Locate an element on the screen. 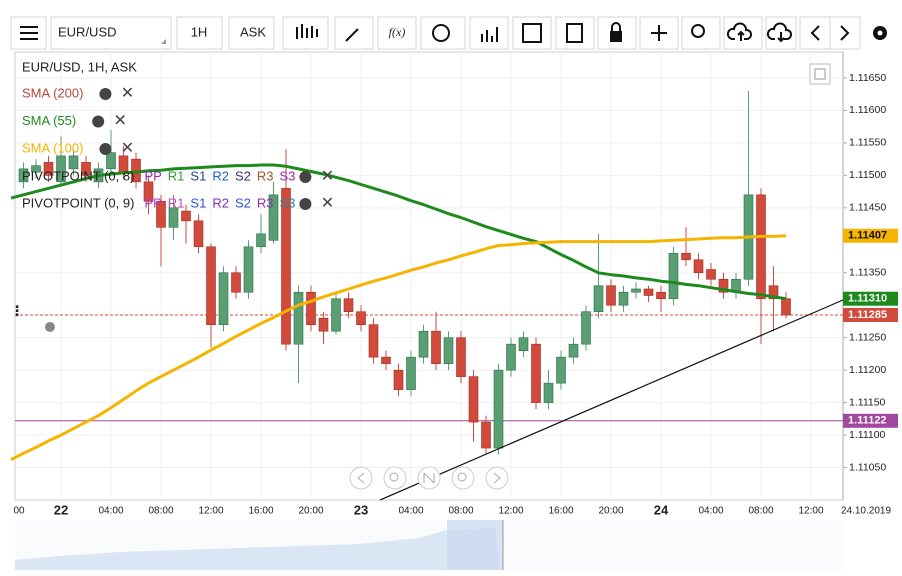  function-button is located at coordinates (397, 33).